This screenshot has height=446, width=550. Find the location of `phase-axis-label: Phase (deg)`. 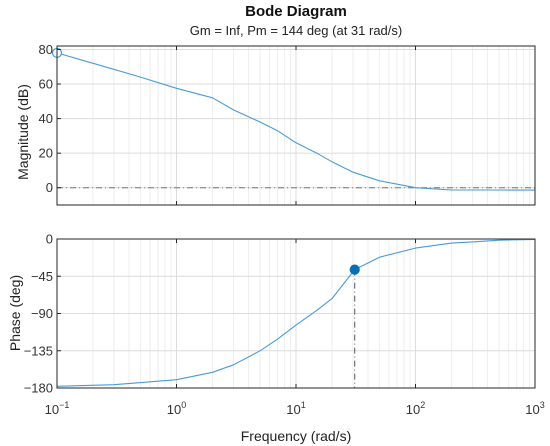

phase-axis-label: Phase (deg) is located at coordinates (15, 313).